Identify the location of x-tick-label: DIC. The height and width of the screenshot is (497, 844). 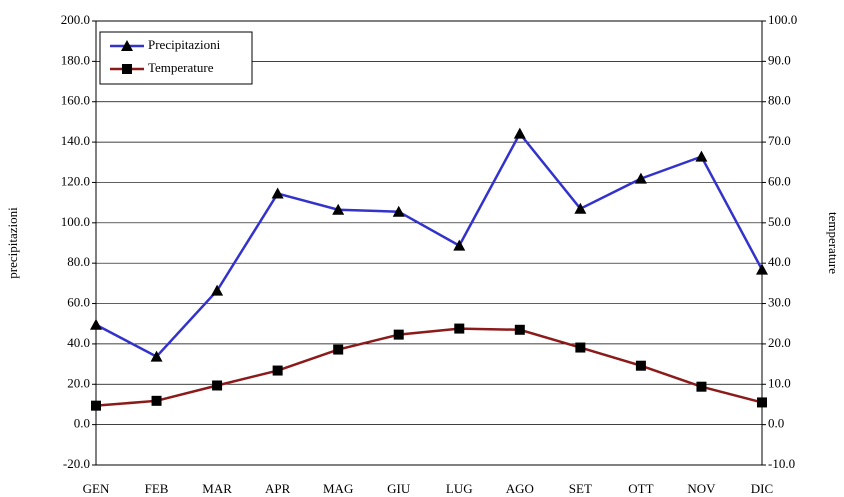
(762, 488).